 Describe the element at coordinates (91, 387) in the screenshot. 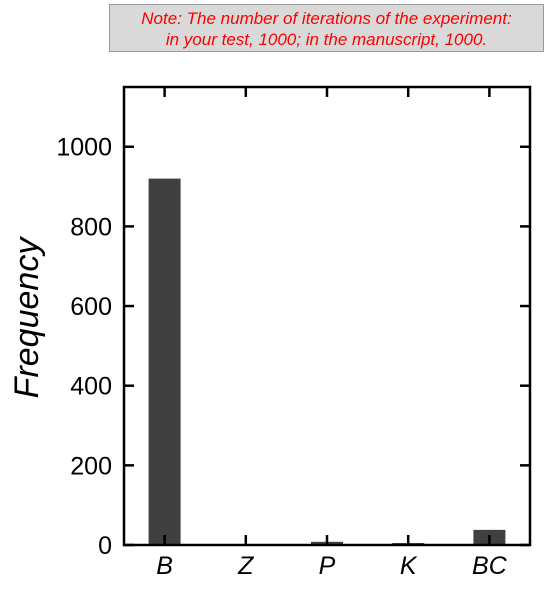

I see `ytick-label-400: 400` at that location.